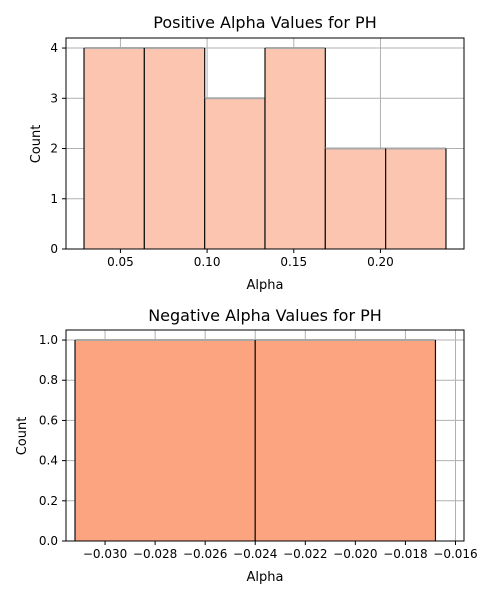  What do you see at coordinates (205, 554) in the screenshot?
I see `x-tick-label: −0.026` at bounding box center [205, 554].